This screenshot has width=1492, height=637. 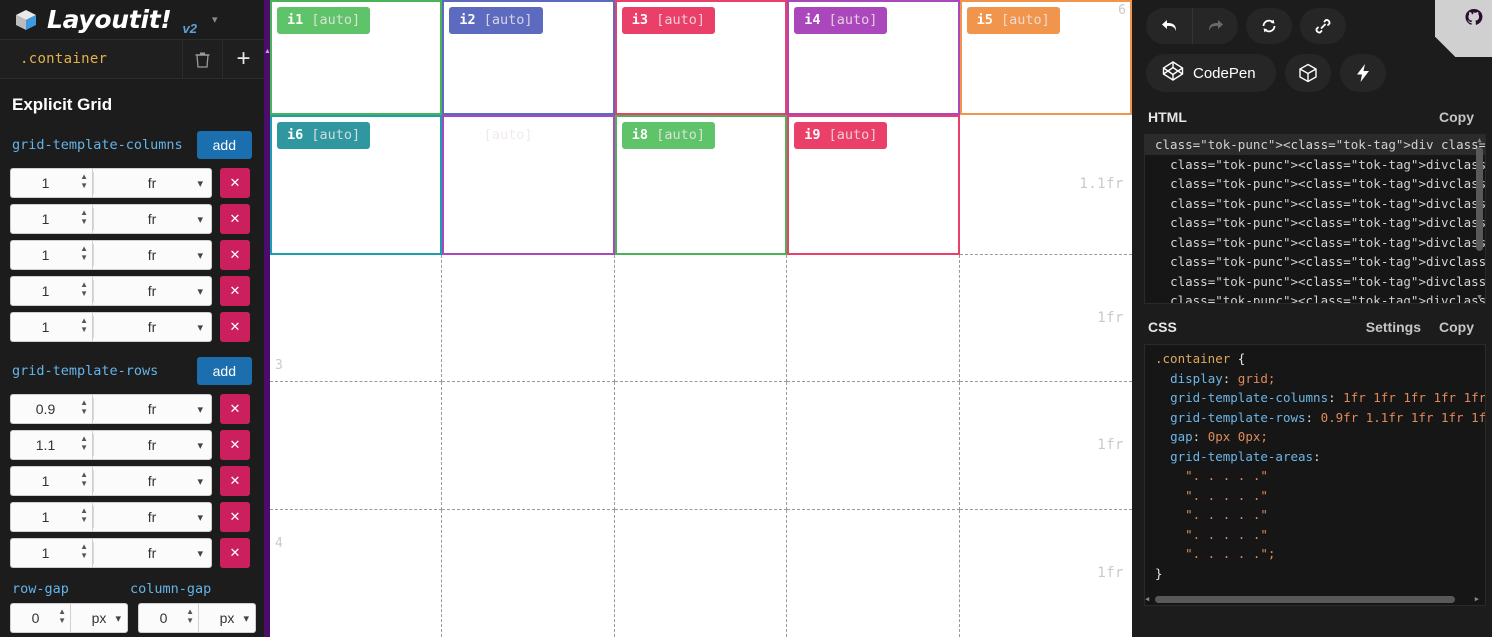 I want to click on grid-item-badge: i1 [auto], so click(x=324, y=20).